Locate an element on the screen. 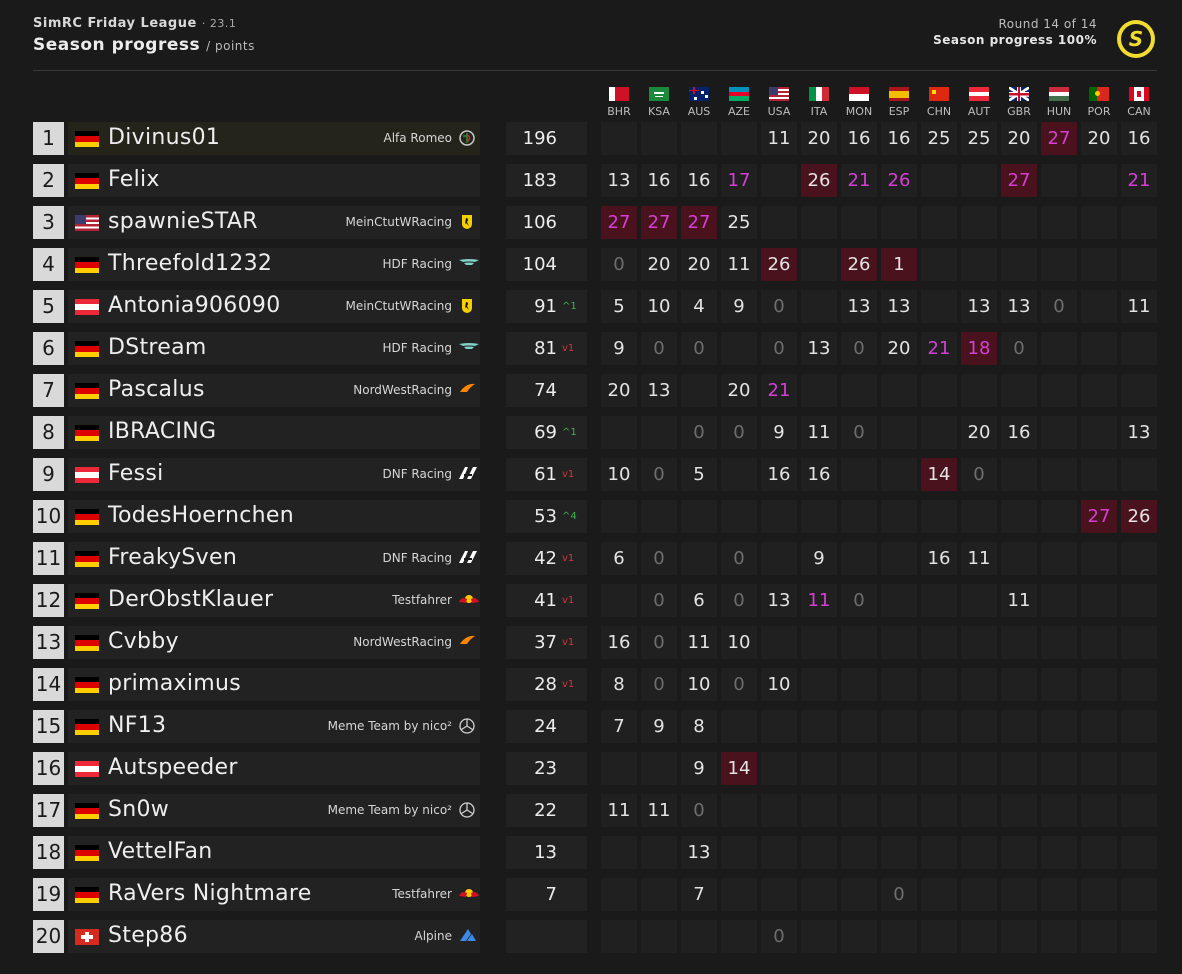 The width and height of the screenshot is (1182, 974). race-column-ksa: KSA is located at coordinates (659, 102).